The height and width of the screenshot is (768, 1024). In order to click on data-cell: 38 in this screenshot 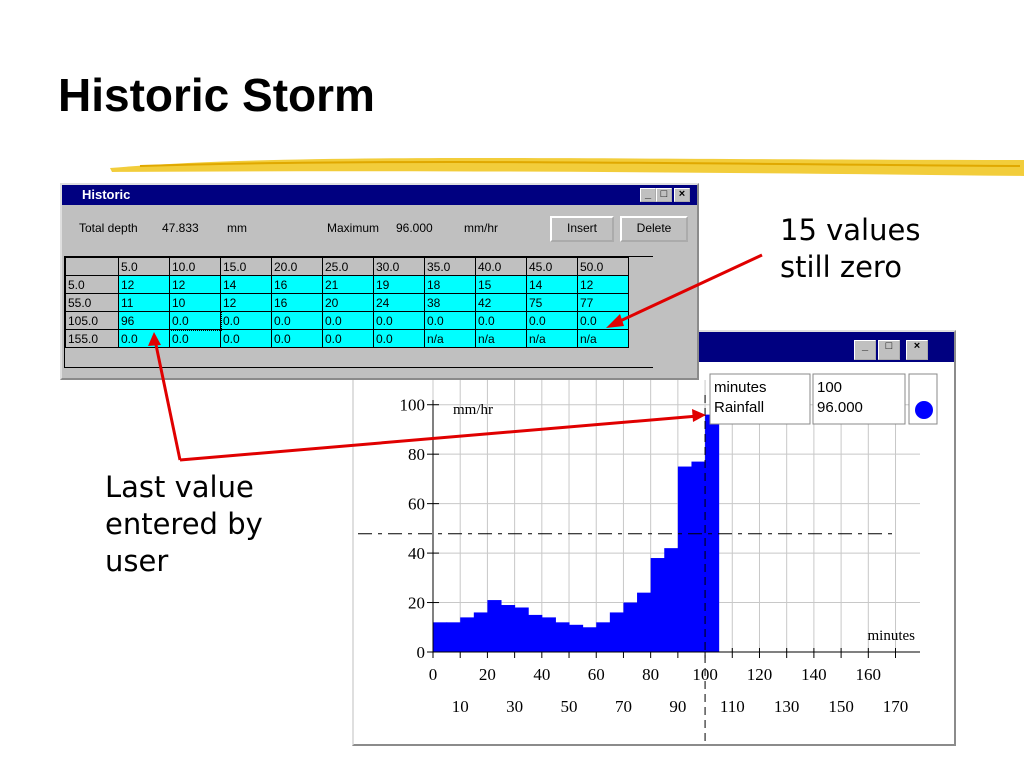, I will do `click(450, 302)`.